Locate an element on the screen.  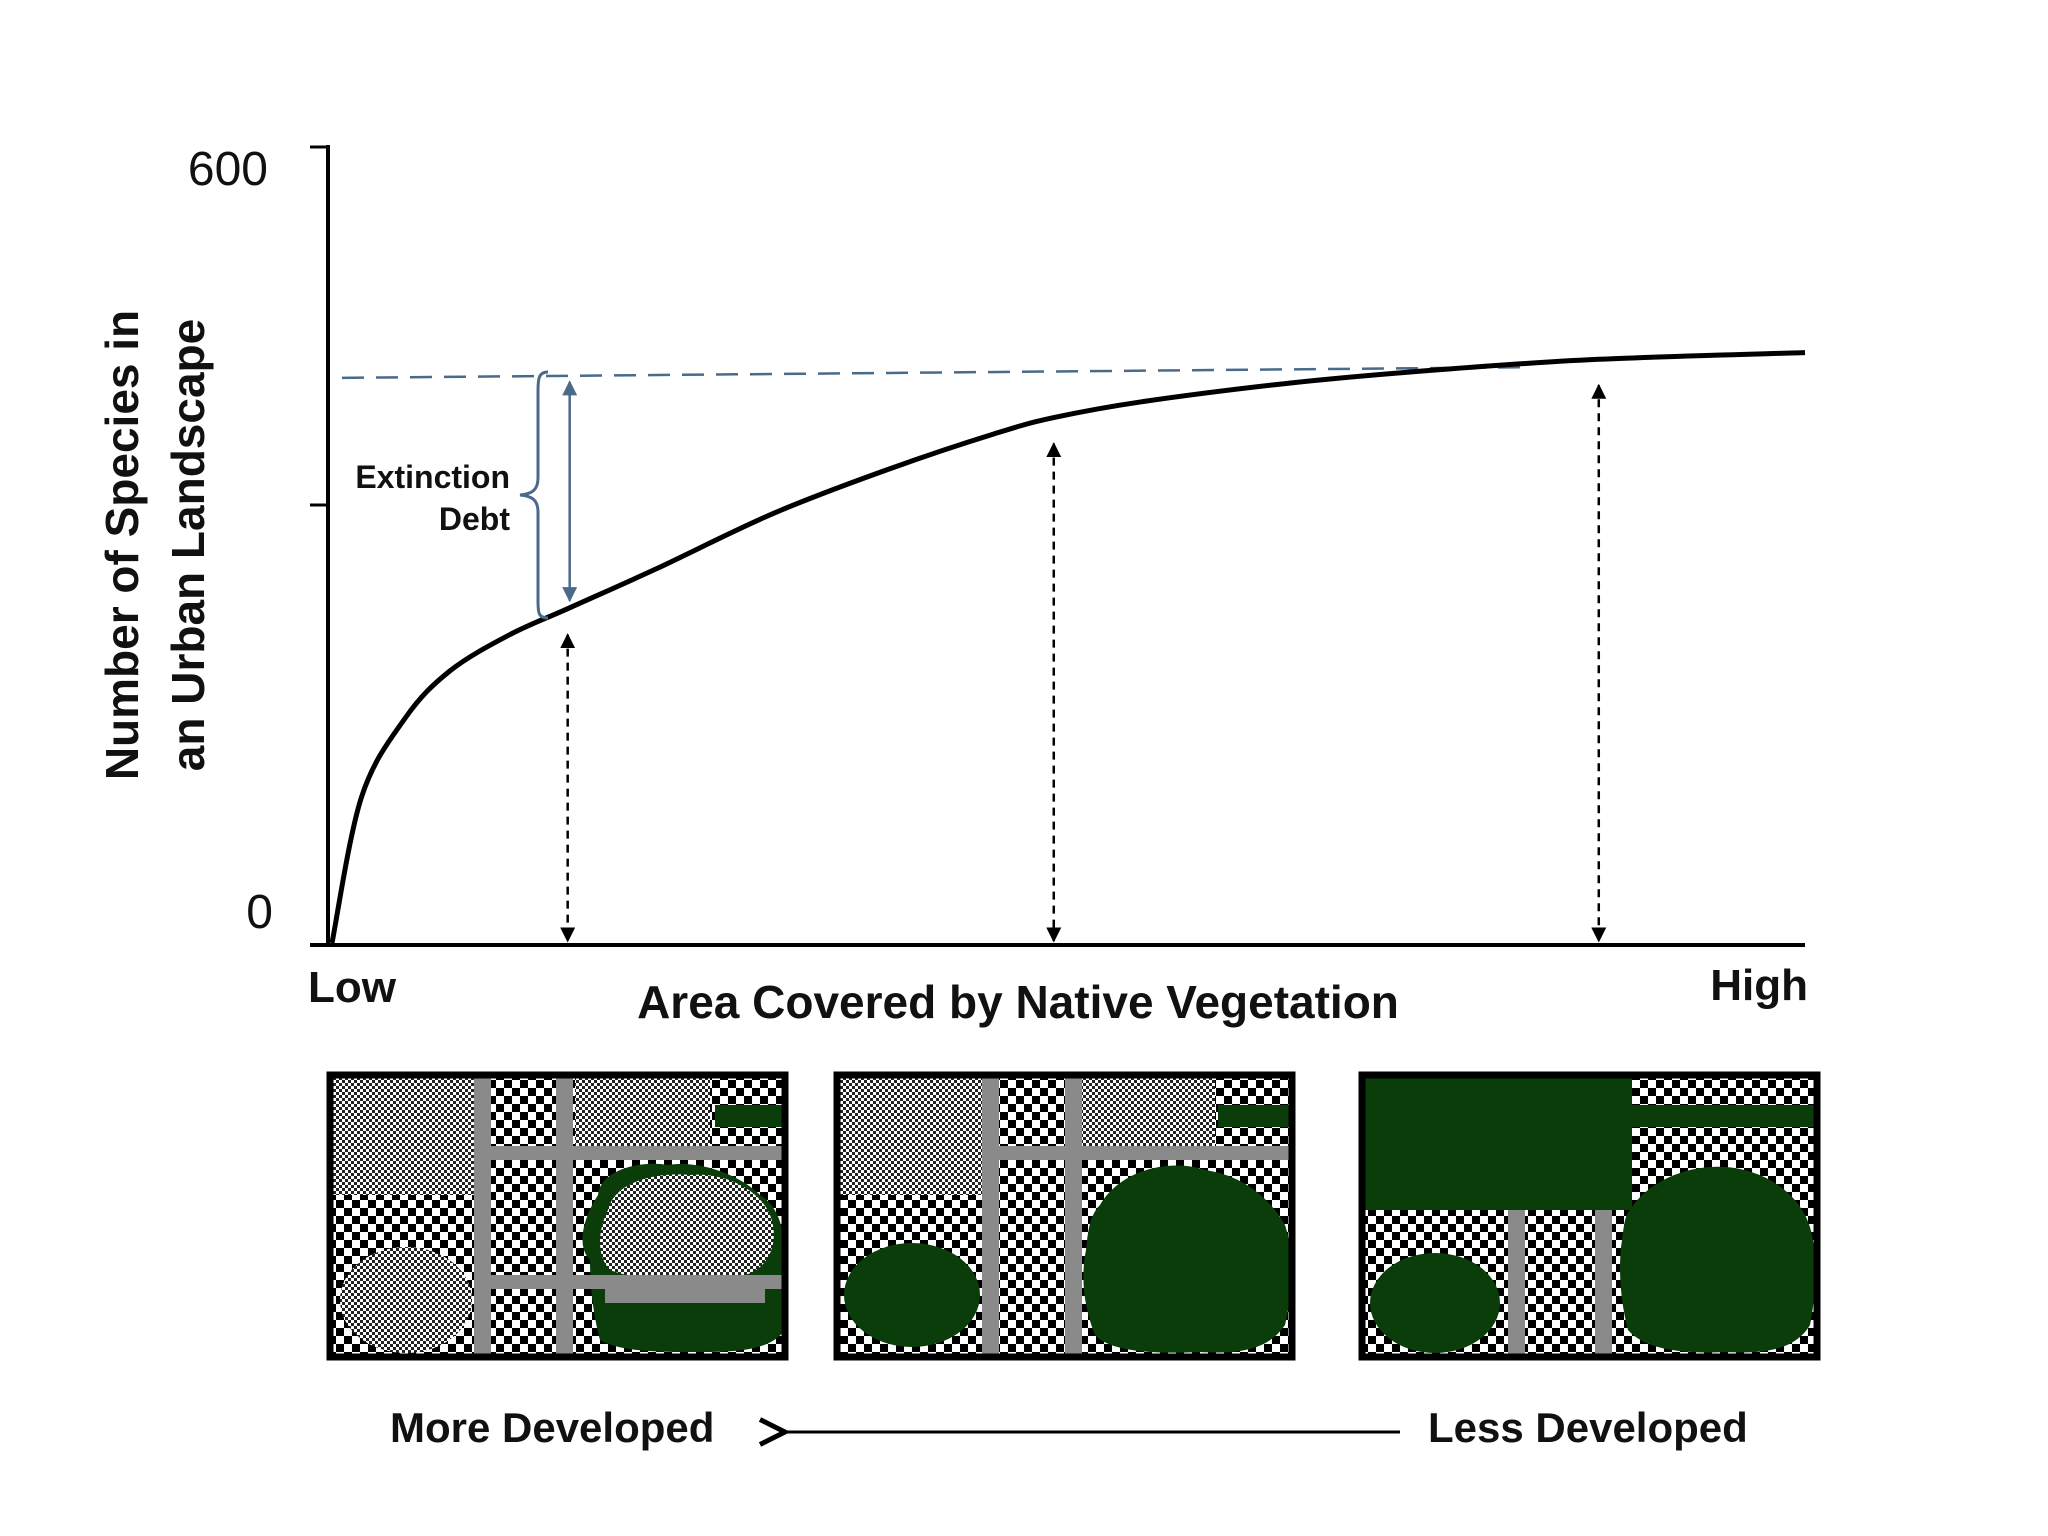
y-tick-label-0: 0 is located at coordinates (259, 912).